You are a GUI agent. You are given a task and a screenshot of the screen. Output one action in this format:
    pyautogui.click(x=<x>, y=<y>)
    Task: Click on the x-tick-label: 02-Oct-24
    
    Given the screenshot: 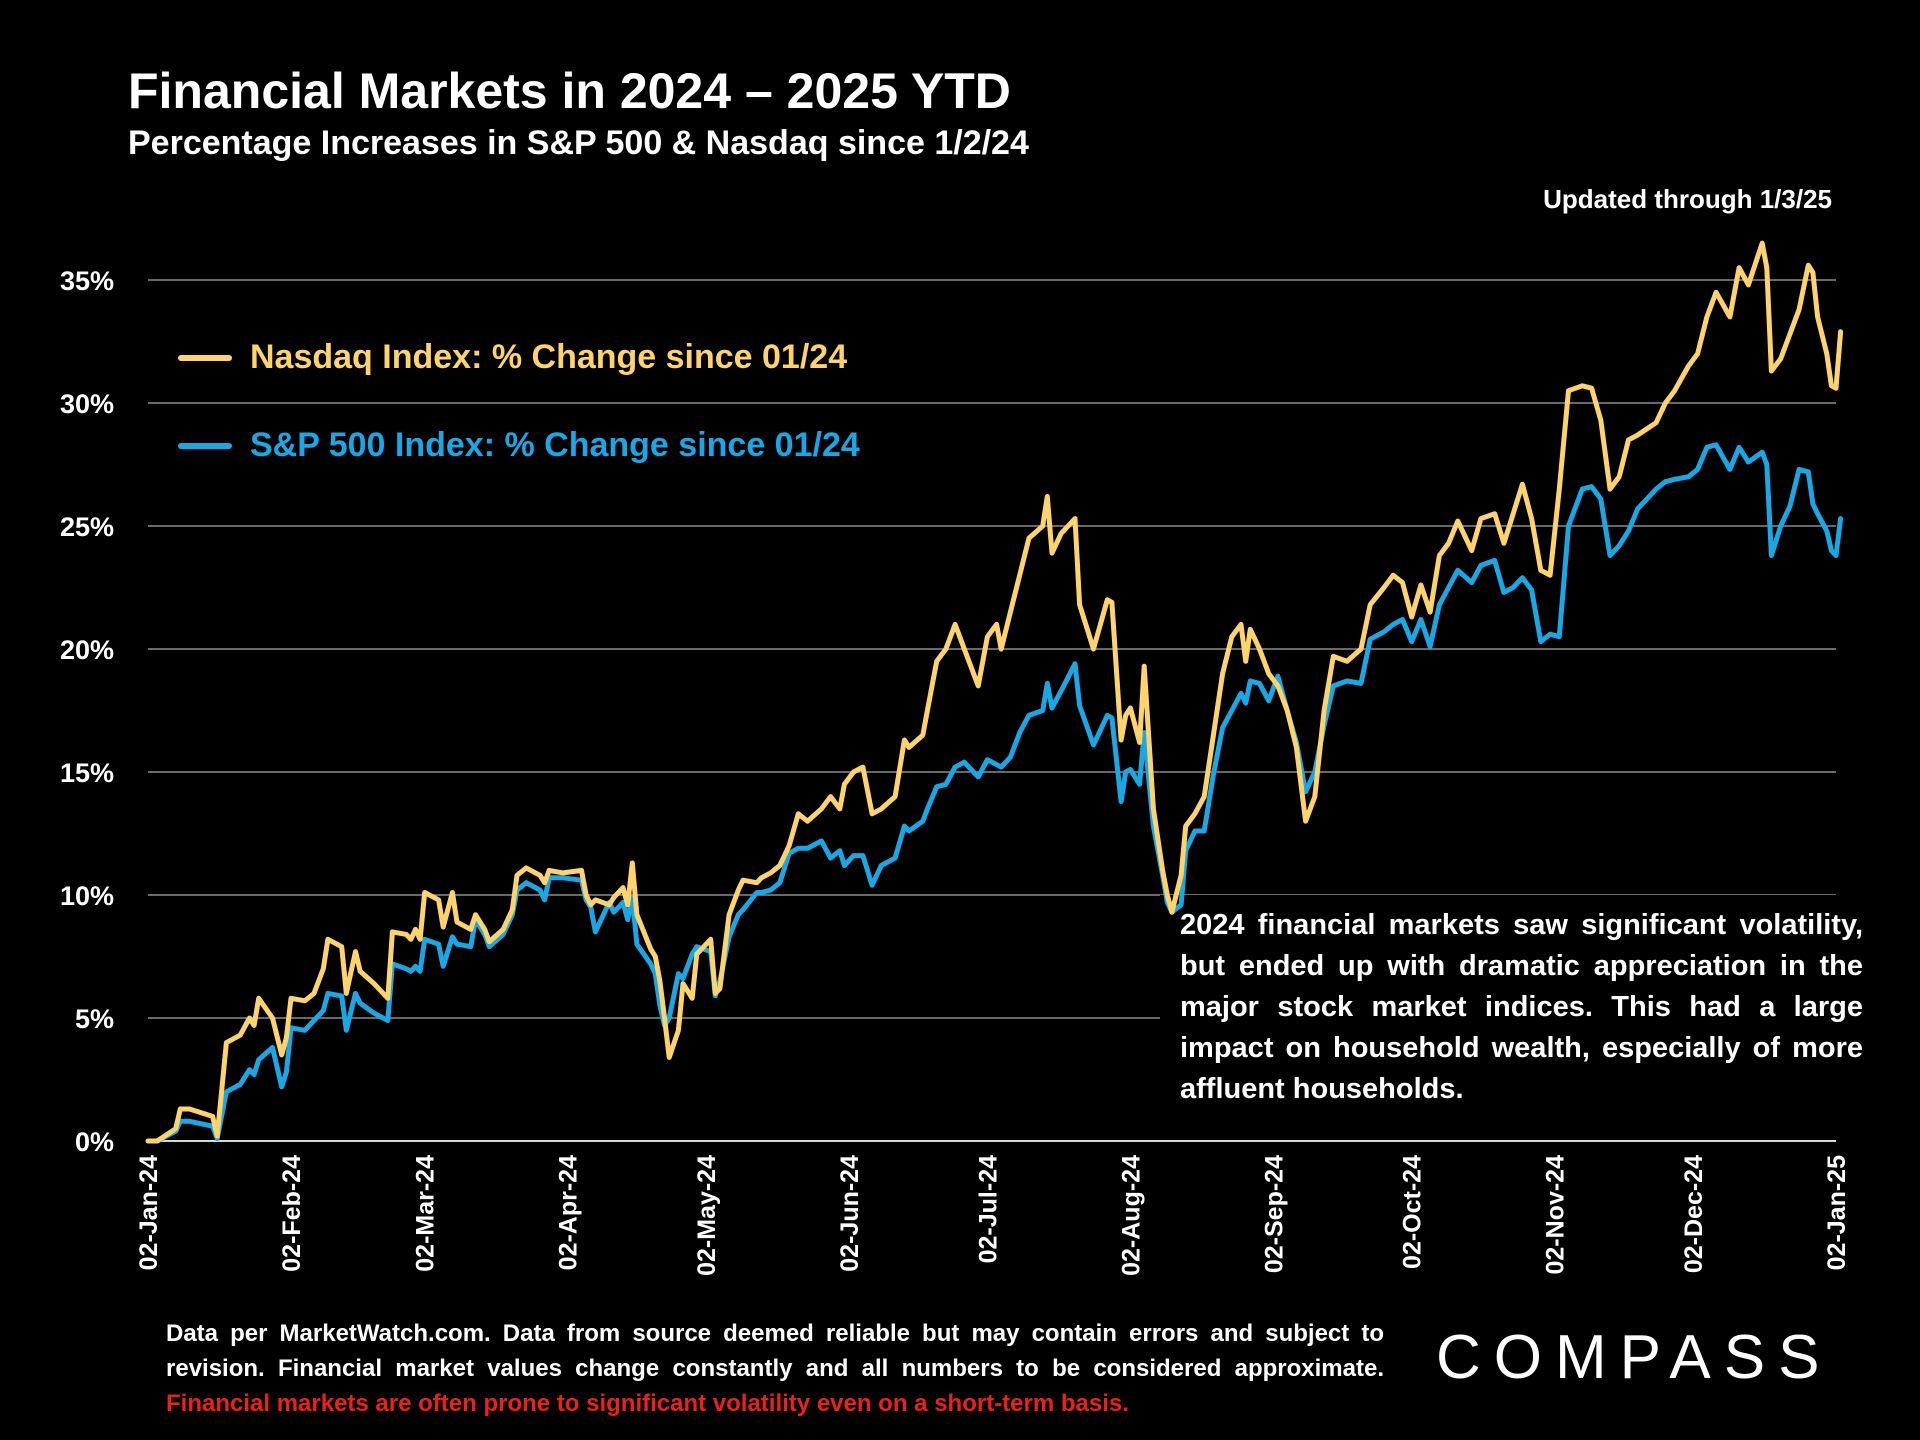 What is the action you would take?
    pyautogui.click(x=1413, y=1212)
    